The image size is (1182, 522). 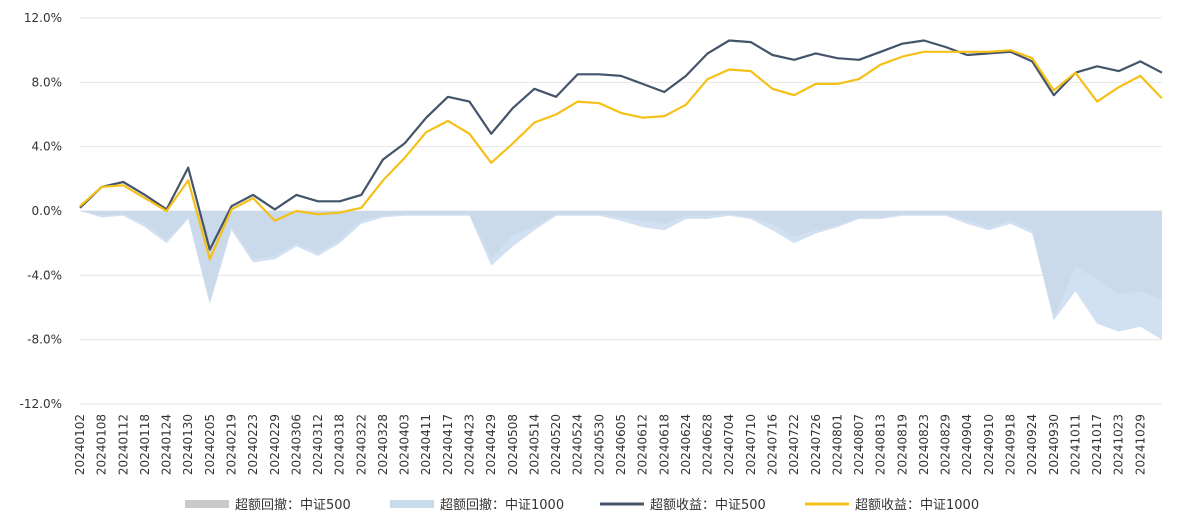 What do you see at coordinates (729, 444) in the screenshot?
I see `x-tick-label: 20240704` at bounding box center [729, 444].